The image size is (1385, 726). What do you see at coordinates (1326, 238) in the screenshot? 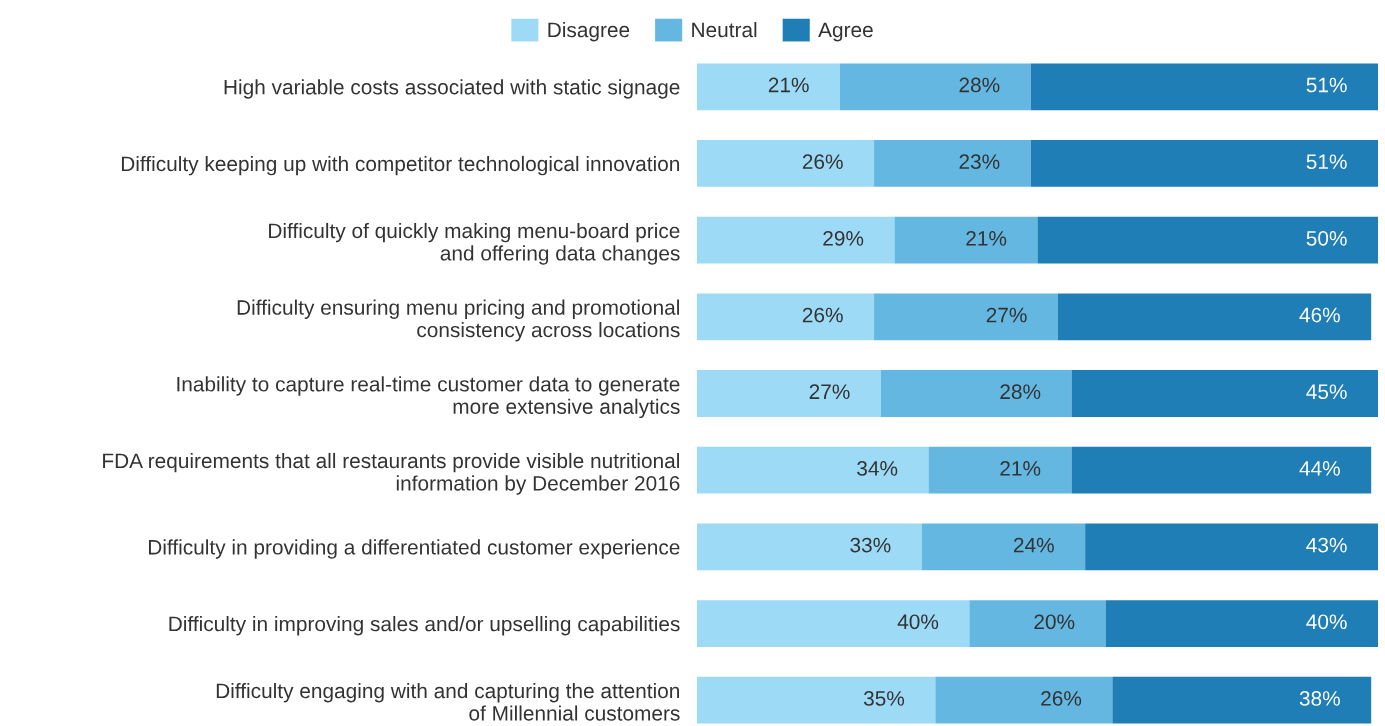
I see `data-label: 50%` at bounding box center [1326, 238].